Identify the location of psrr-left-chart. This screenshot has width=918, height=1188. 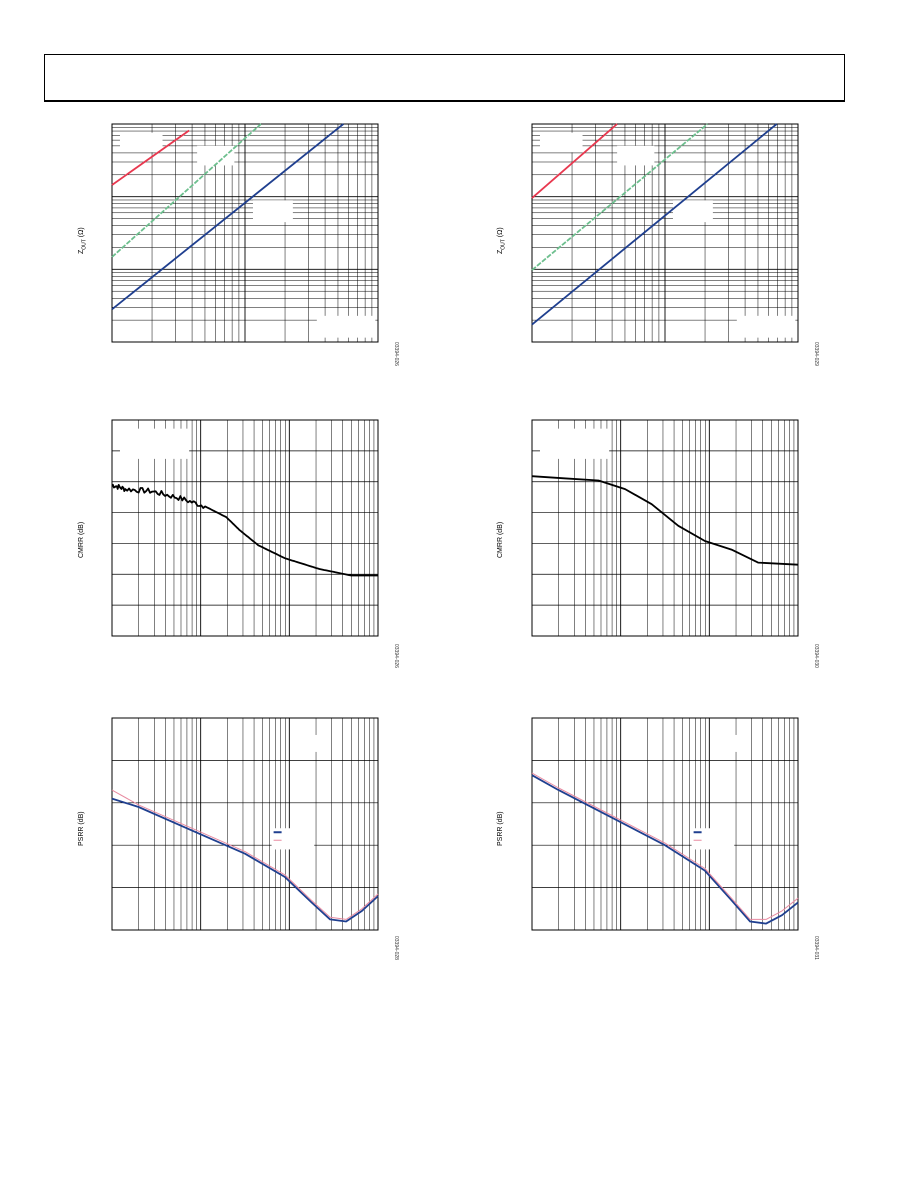
(245, 824).